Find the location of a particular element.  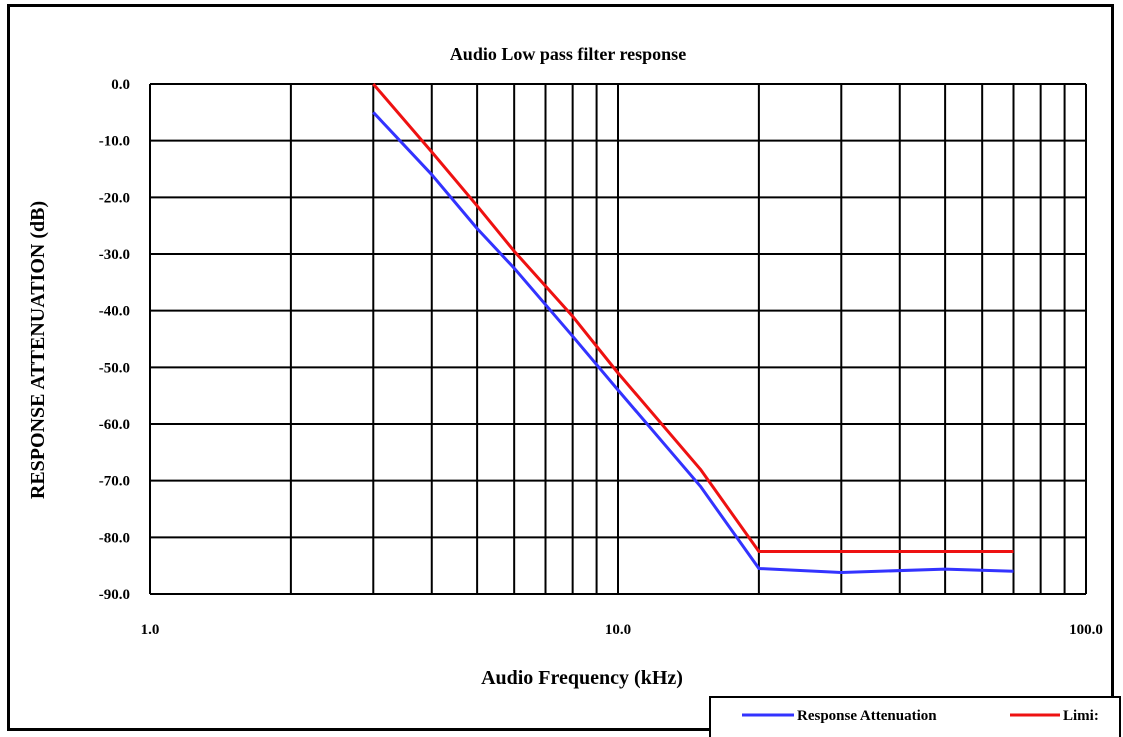

y-tick-label: -10.0 is located at coordinates (114, 142).